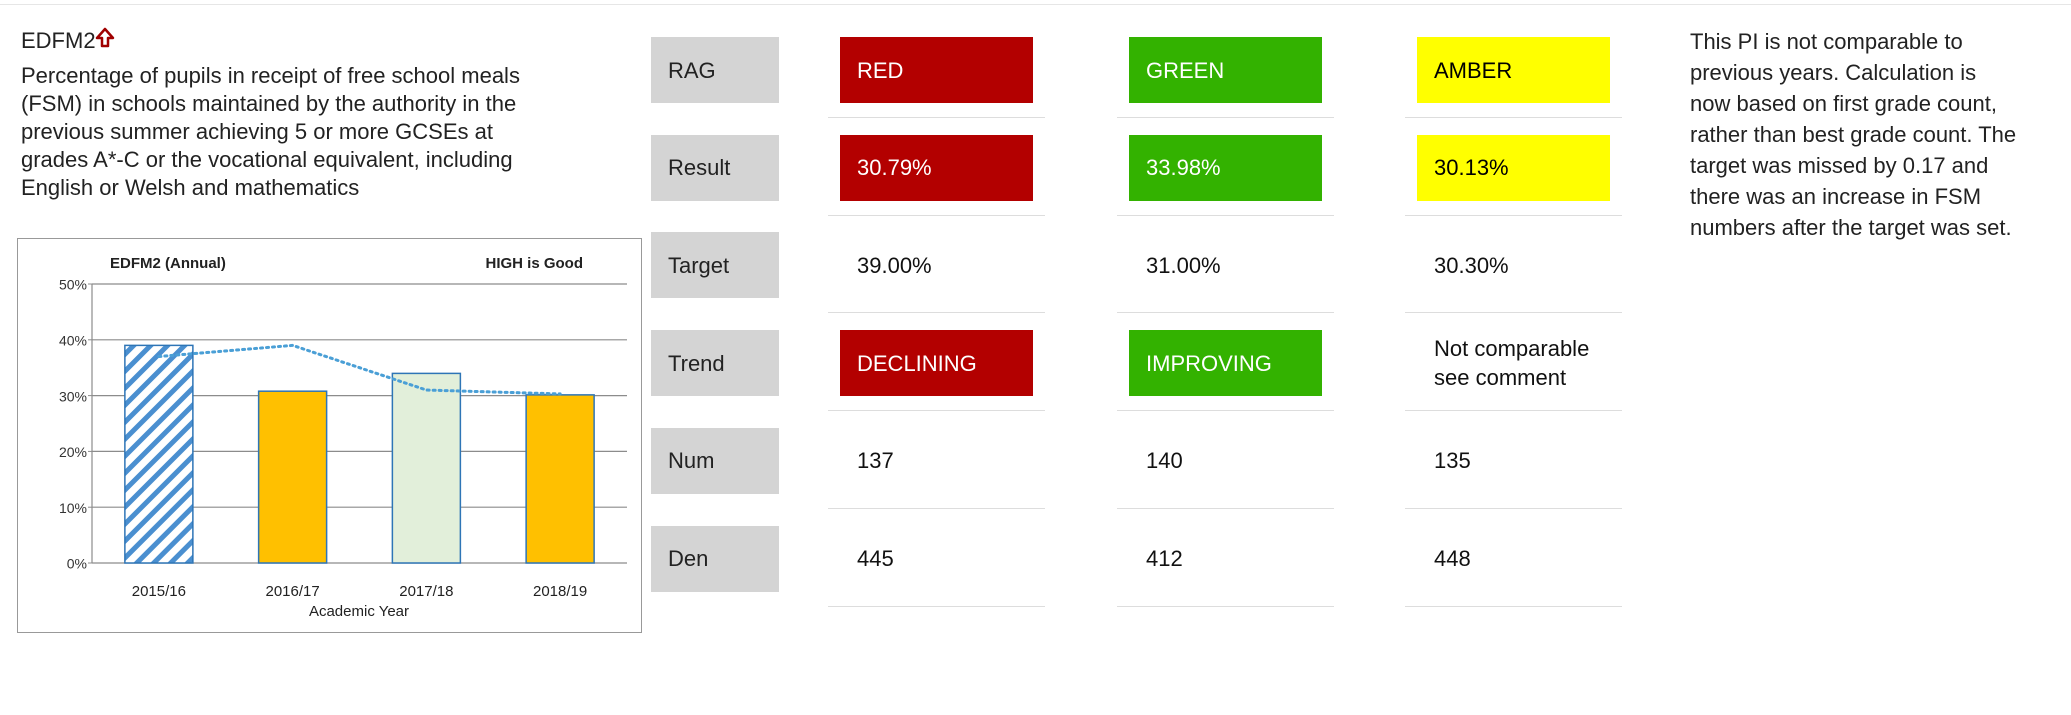 The width and height of the screenshot is (2071, 715). Describe the element at coordinates (715, 460) in the screenshot. I see `row-label: Num` at that location.